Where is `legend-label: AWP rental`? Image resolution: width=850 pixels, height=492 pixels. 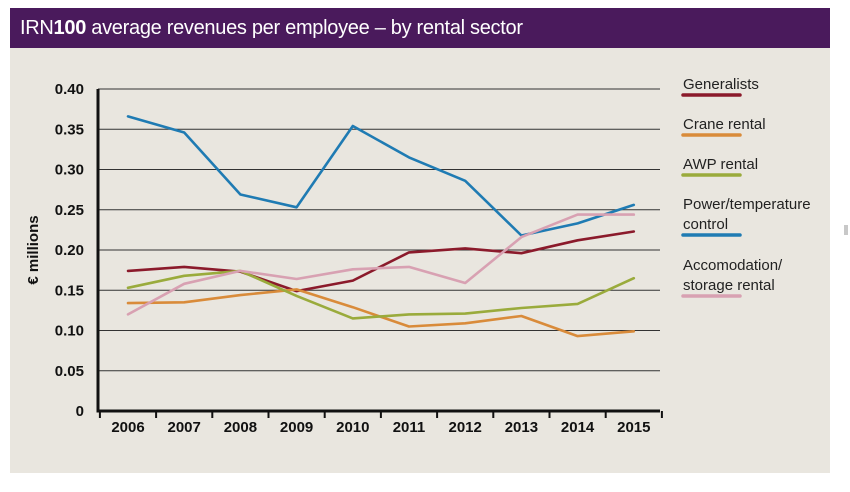 legend-label: AWP rental is located at coordinates (720, 164).